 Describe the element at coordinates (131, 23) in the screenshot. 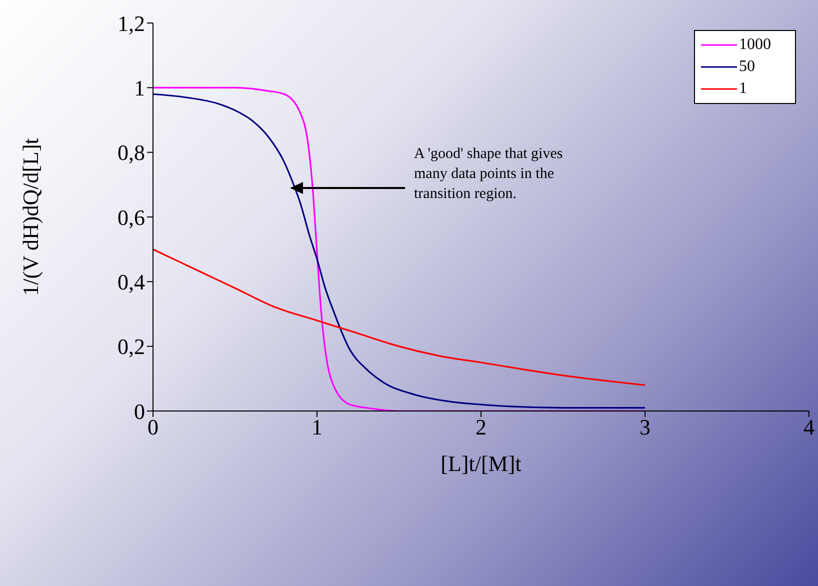

I see `y-tick-label: 1,2` at that location.